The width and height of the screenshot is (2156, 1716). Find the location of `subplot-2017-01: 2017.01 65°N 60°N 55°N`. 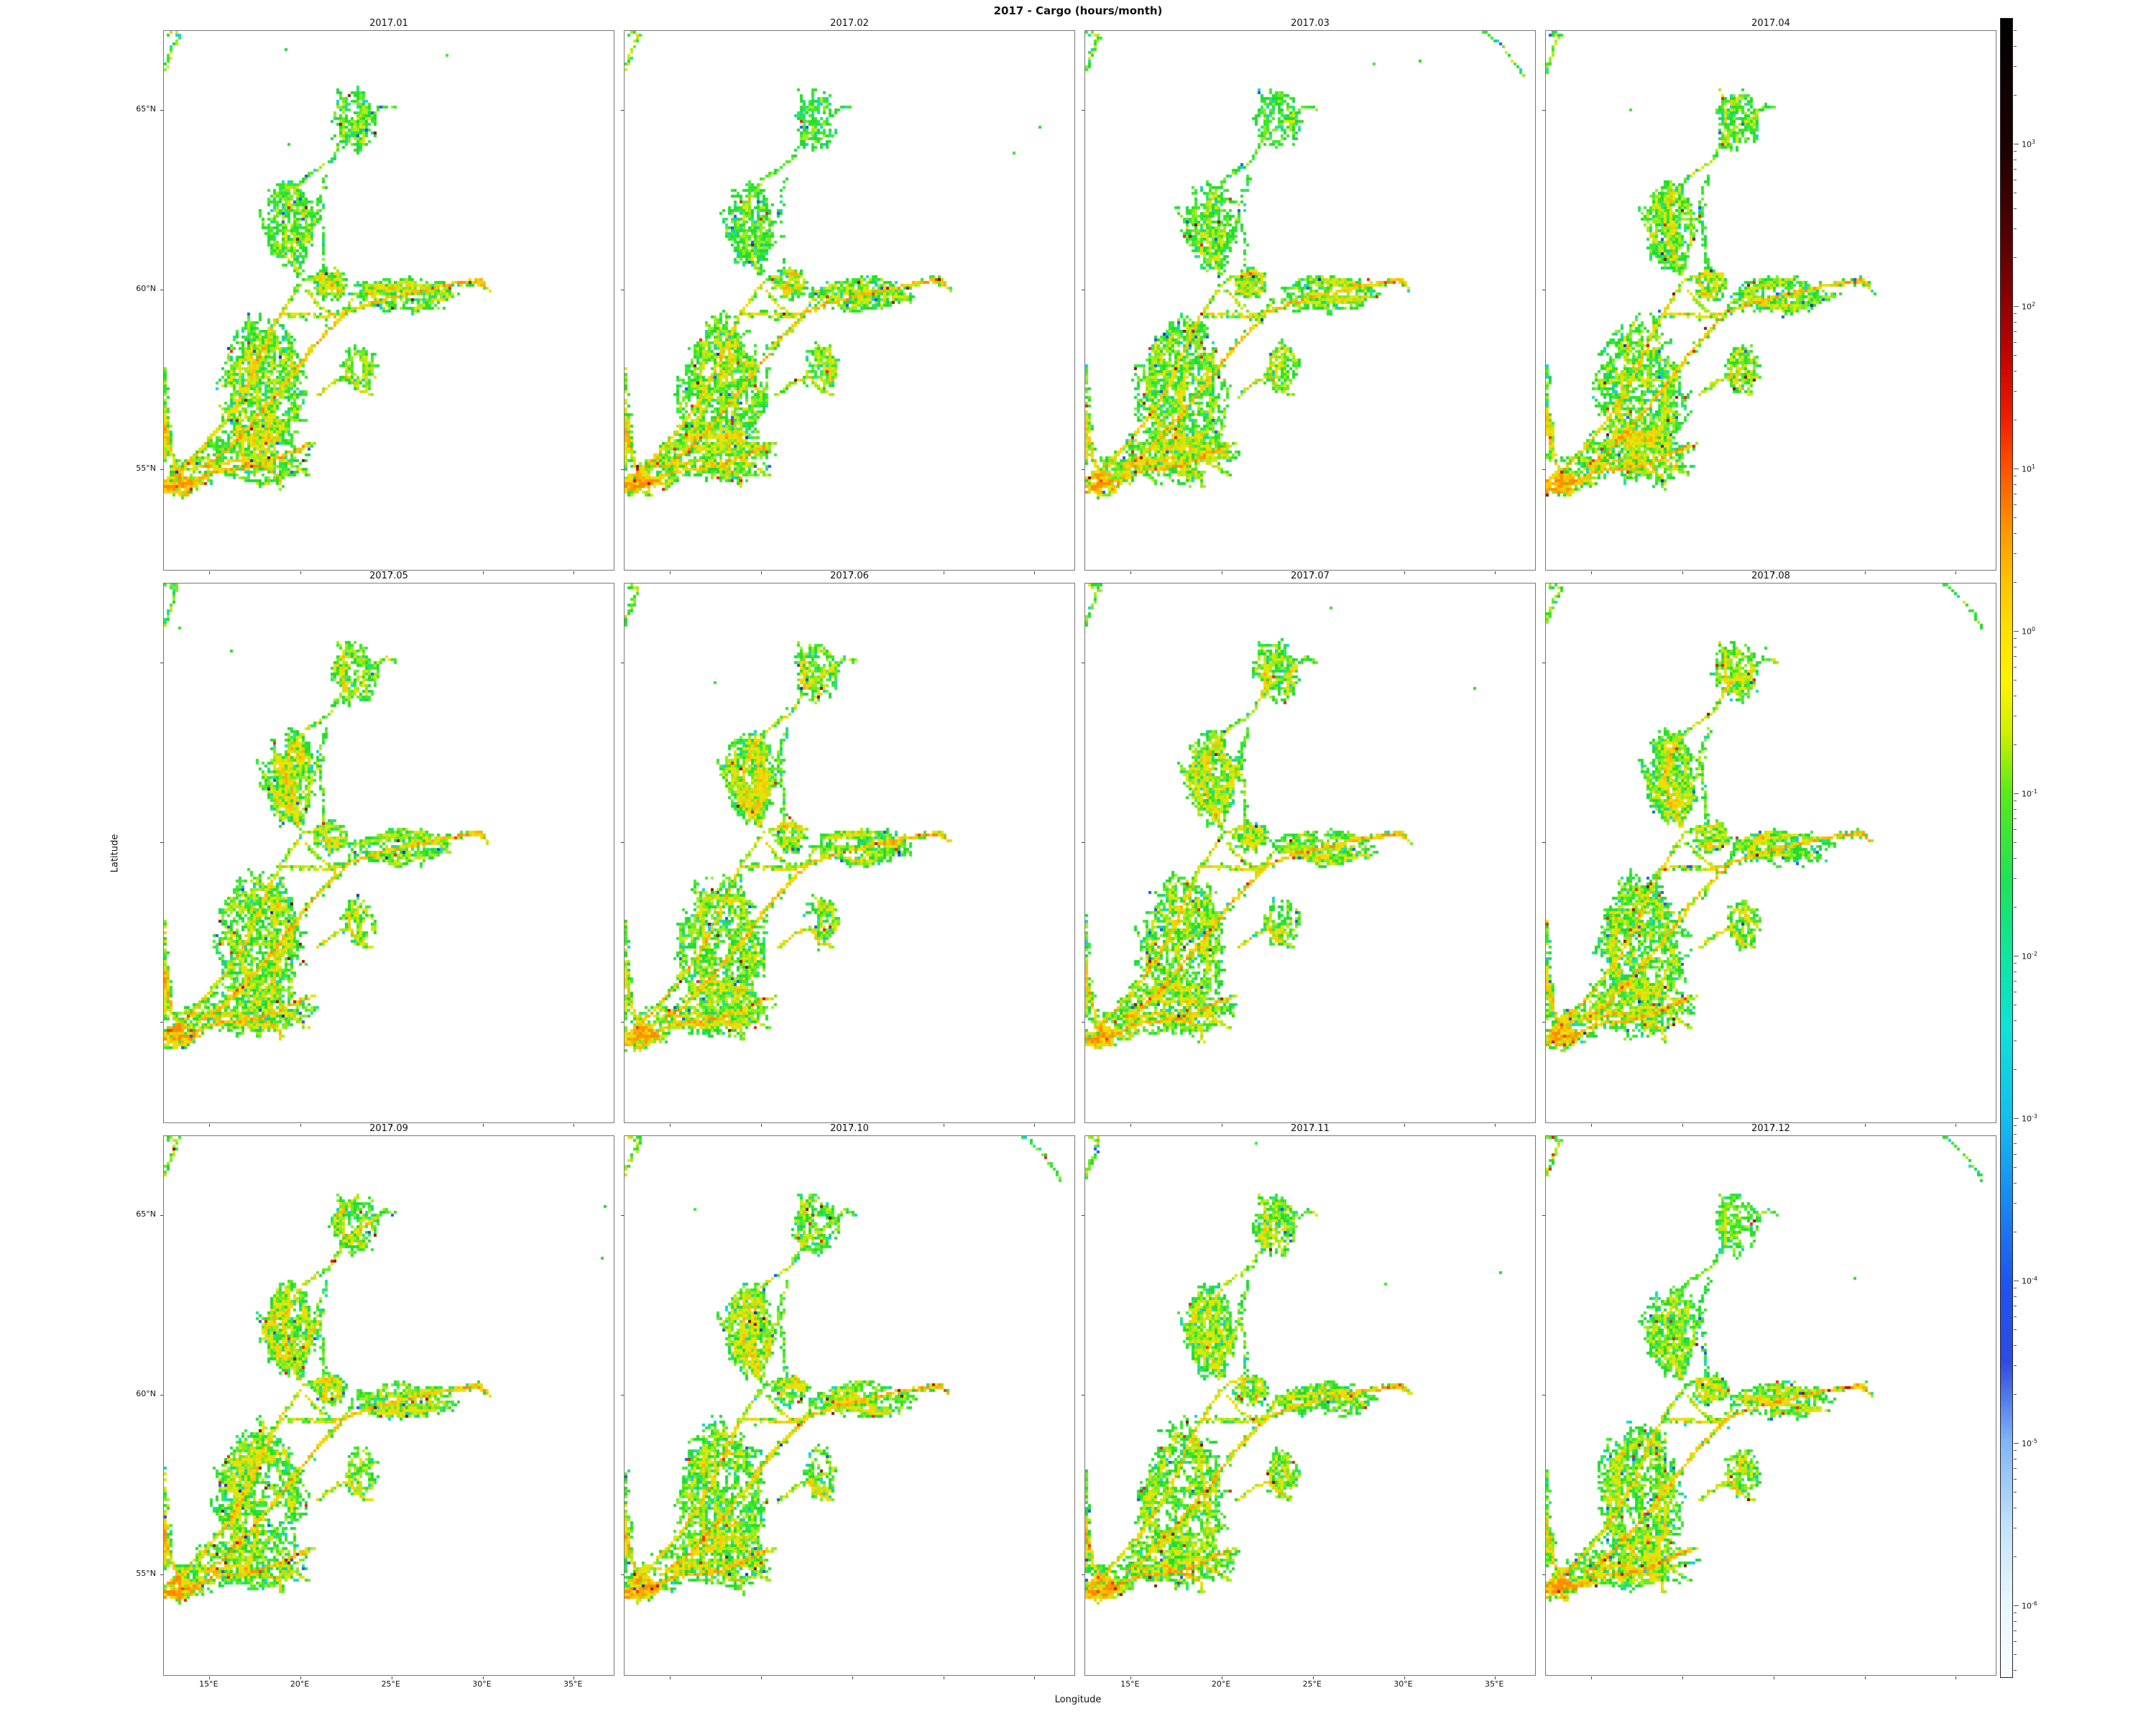

subplot-2017-01: 2017.01 65°N 60°N 55°N is located at coordinates (375, 296).